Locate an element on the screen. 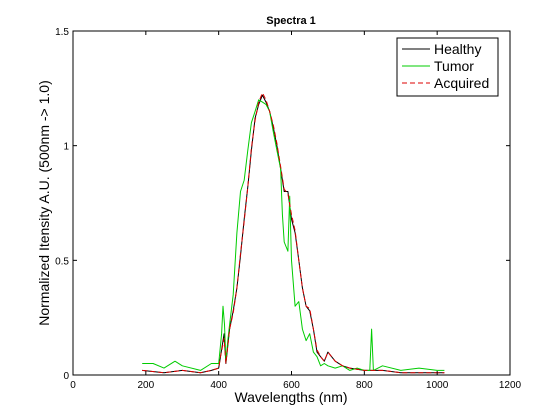 This screenshot has height=420, width=560. x-tick-label: 800 is located at coordinates (364, 385).